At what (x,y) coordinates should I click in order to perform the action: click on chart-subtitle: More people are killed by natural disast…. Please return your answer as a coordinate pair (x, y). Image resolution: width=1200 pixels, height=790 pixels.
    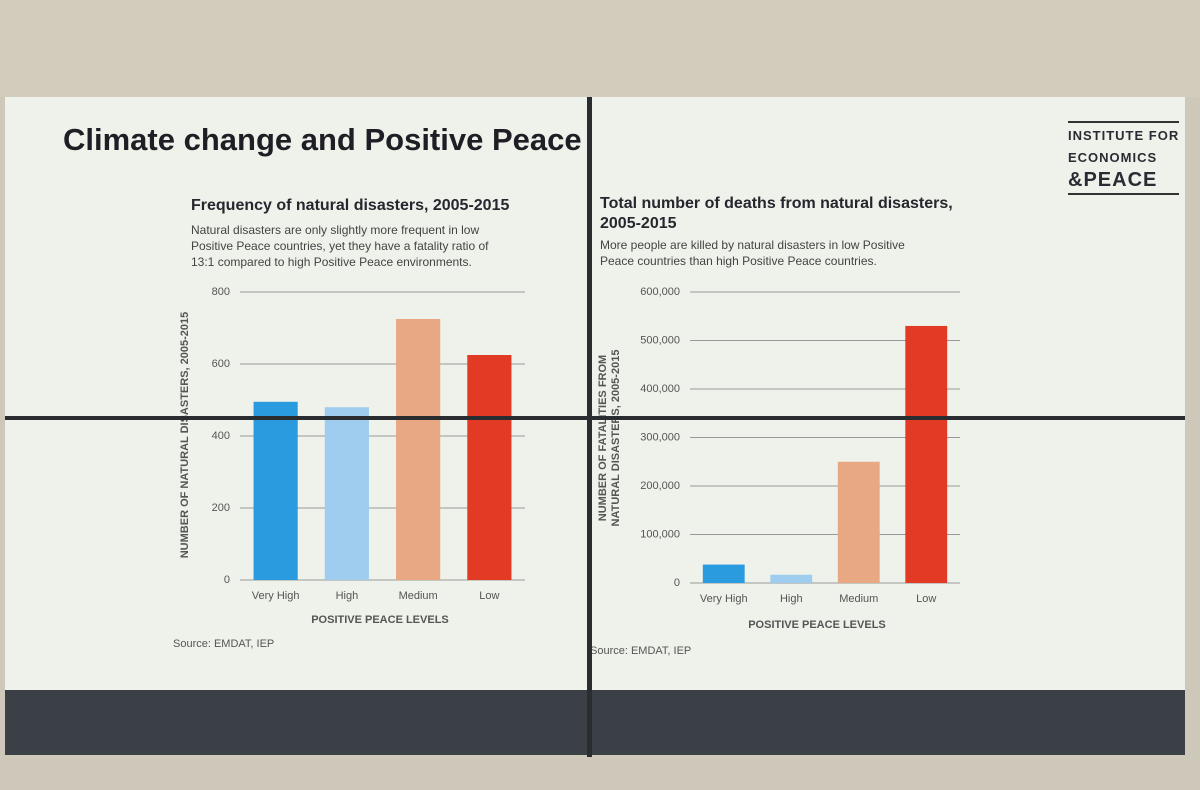
    Looking at the image, I should click on (752, 253).